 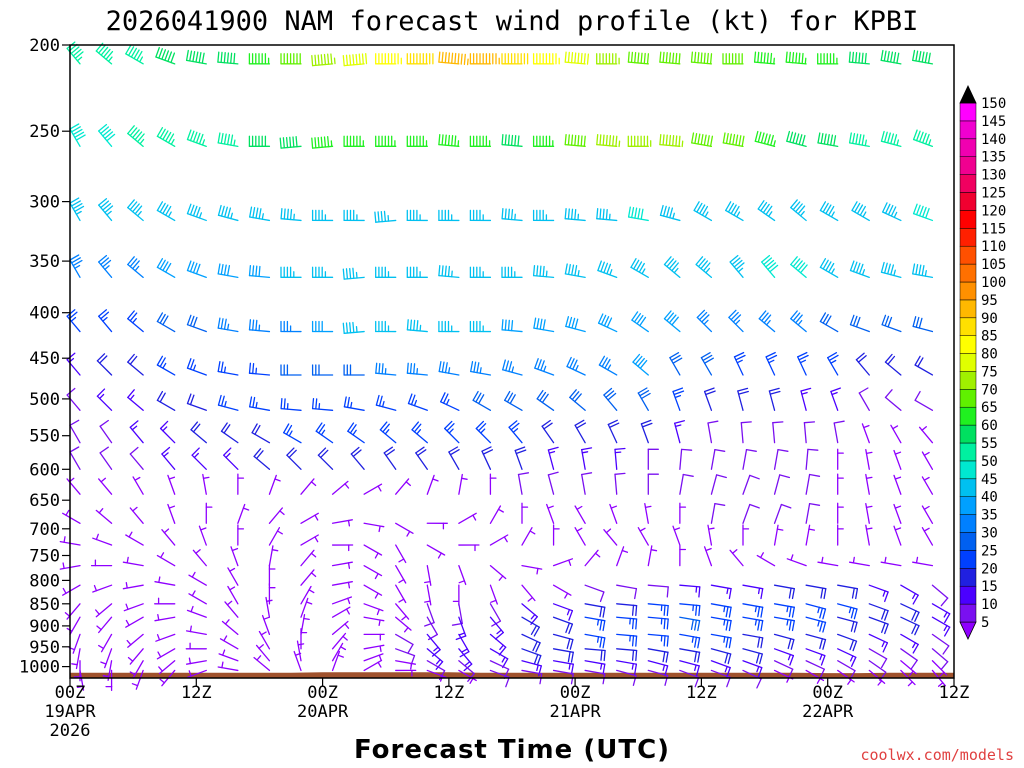 I want to click on y-tick-label: 900, so click(x=44, y=627).